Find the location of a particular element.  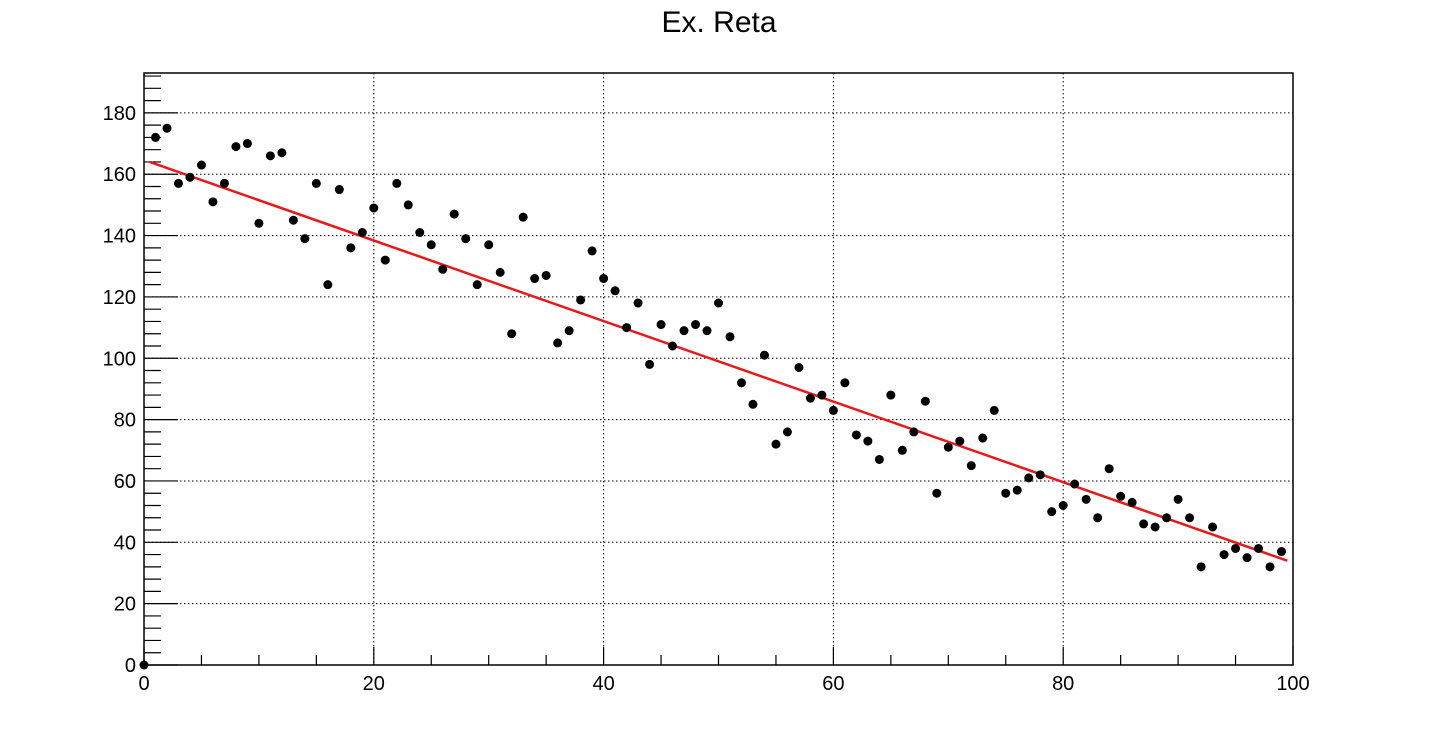

x-tick-label: 20 is located at coordinates (374, 684).